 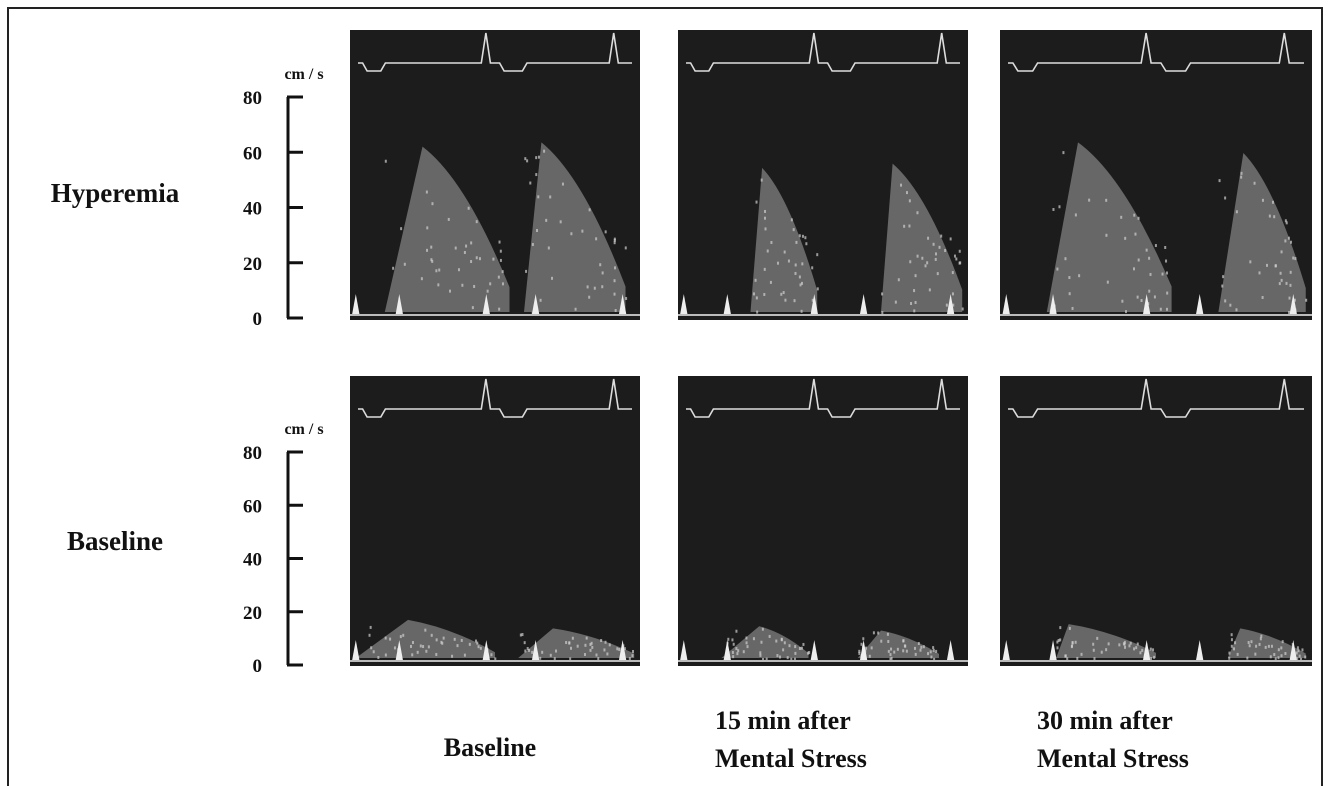 What do you see at coordinates (783, 720) in the screenshot?
I see `column-label: 15 min after` at bounding box center [783, 720].